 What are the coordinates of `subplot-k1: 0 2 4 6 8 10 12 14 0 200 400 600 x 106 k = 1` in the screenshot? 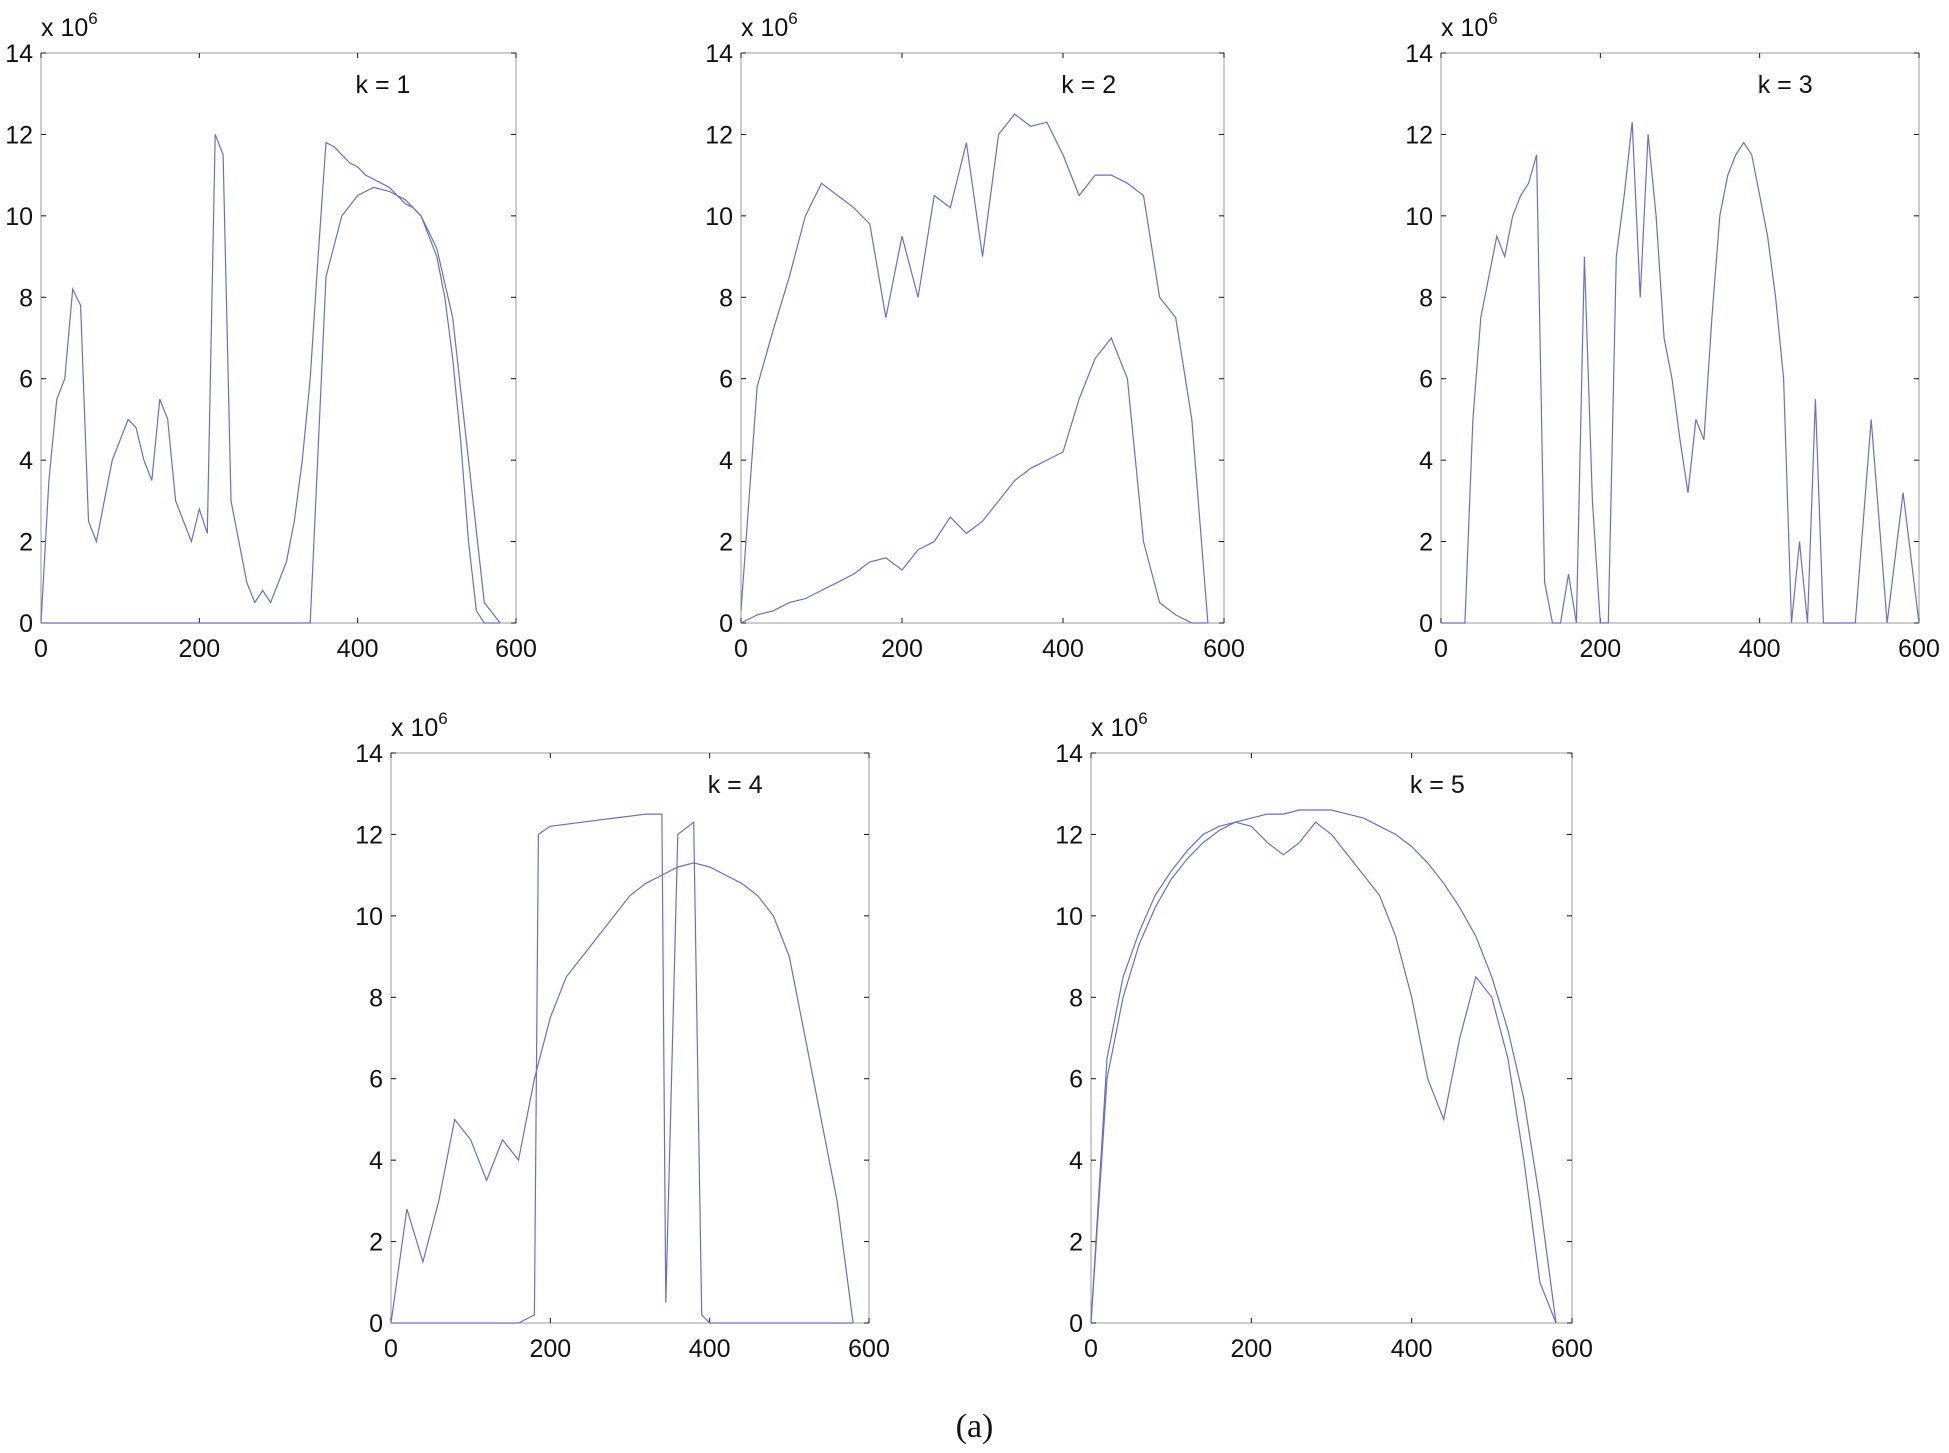 It's located at (271, 336).